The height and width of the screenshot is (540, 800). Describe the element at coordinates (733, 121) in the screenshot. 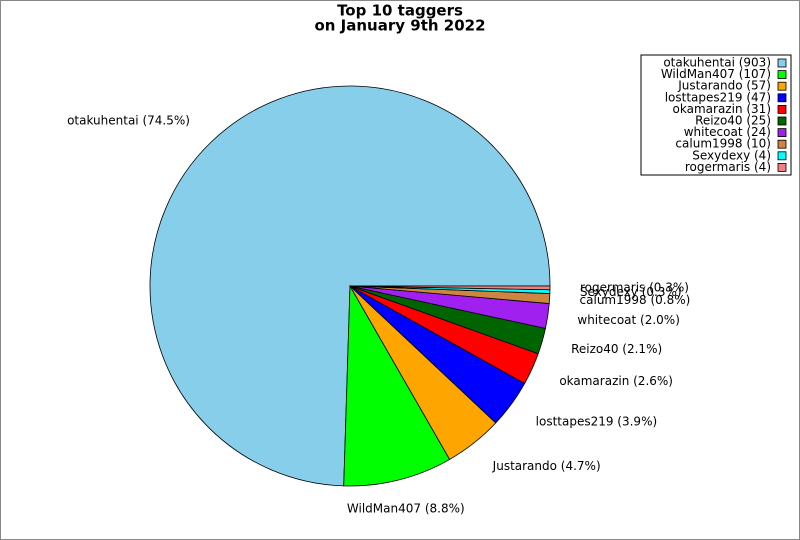

I see `legend-label: Reizo40 (25)` at that location.